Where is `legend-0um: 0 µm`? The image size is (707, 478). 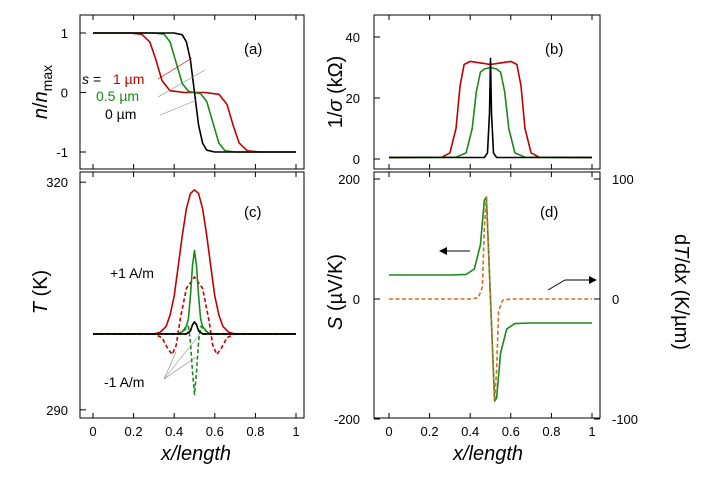 legend-0um: 0 µm is located at coordinates (120, 114).